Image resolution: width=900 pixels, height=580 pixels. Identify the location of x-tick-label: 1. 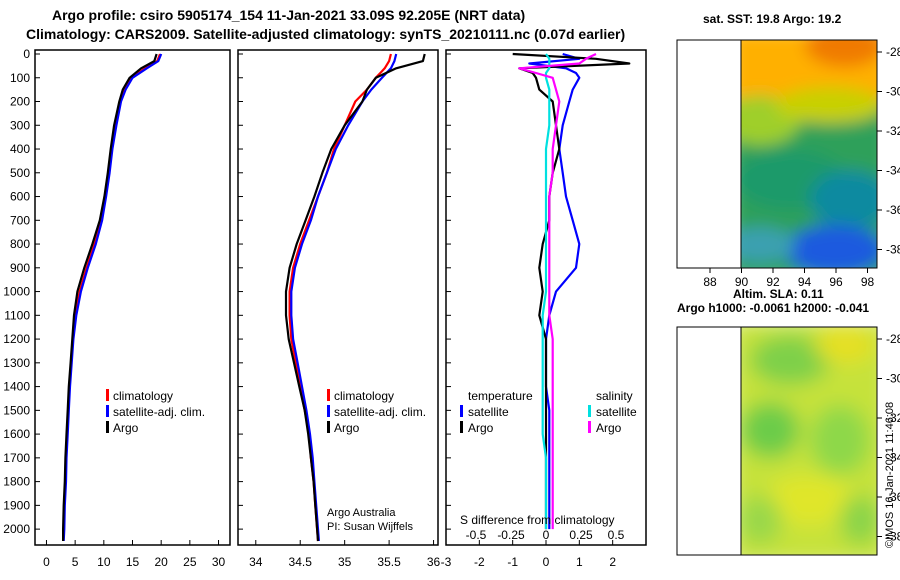
(579, 562).